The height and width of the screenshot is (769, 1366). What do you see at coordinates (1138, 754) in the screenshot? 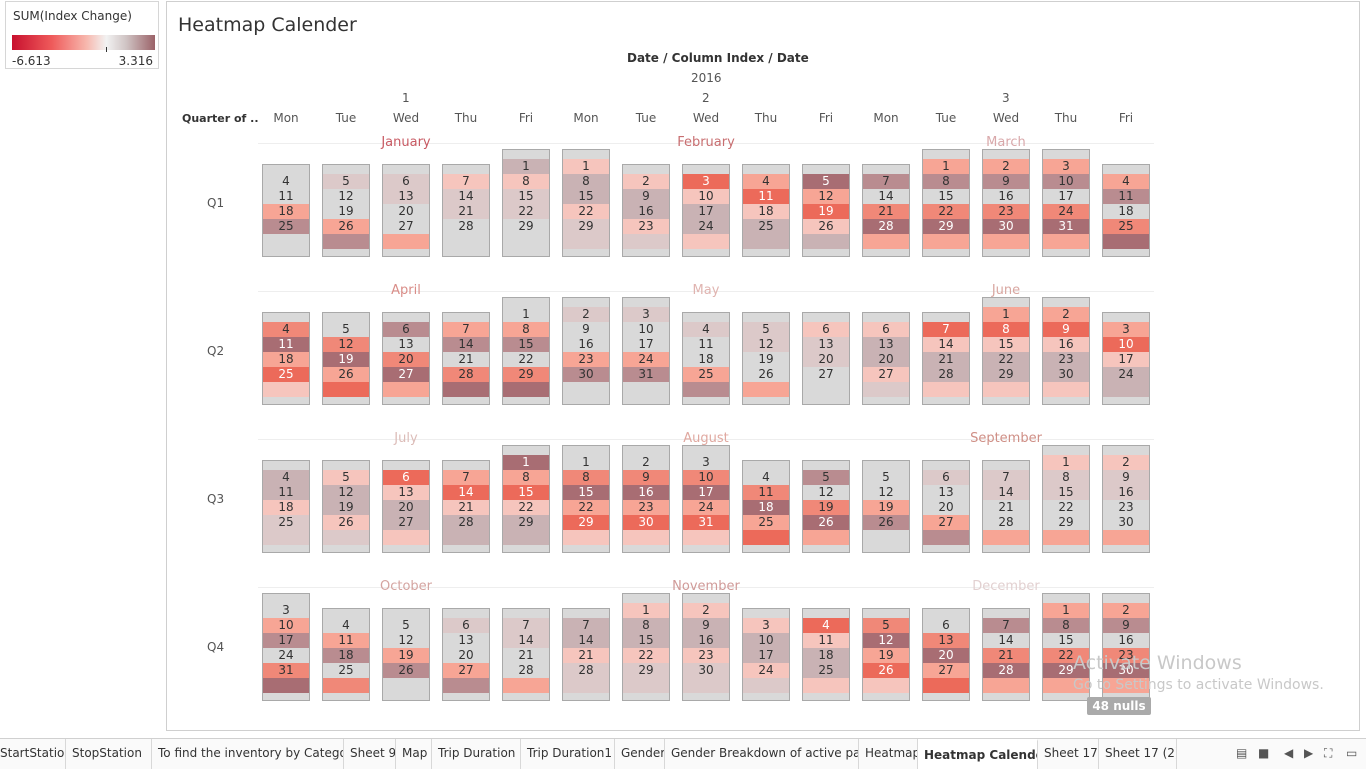
I see `sheet-tab-sheet-17-2: Sheet 17 (2)` at bounding box center [1138, 754].